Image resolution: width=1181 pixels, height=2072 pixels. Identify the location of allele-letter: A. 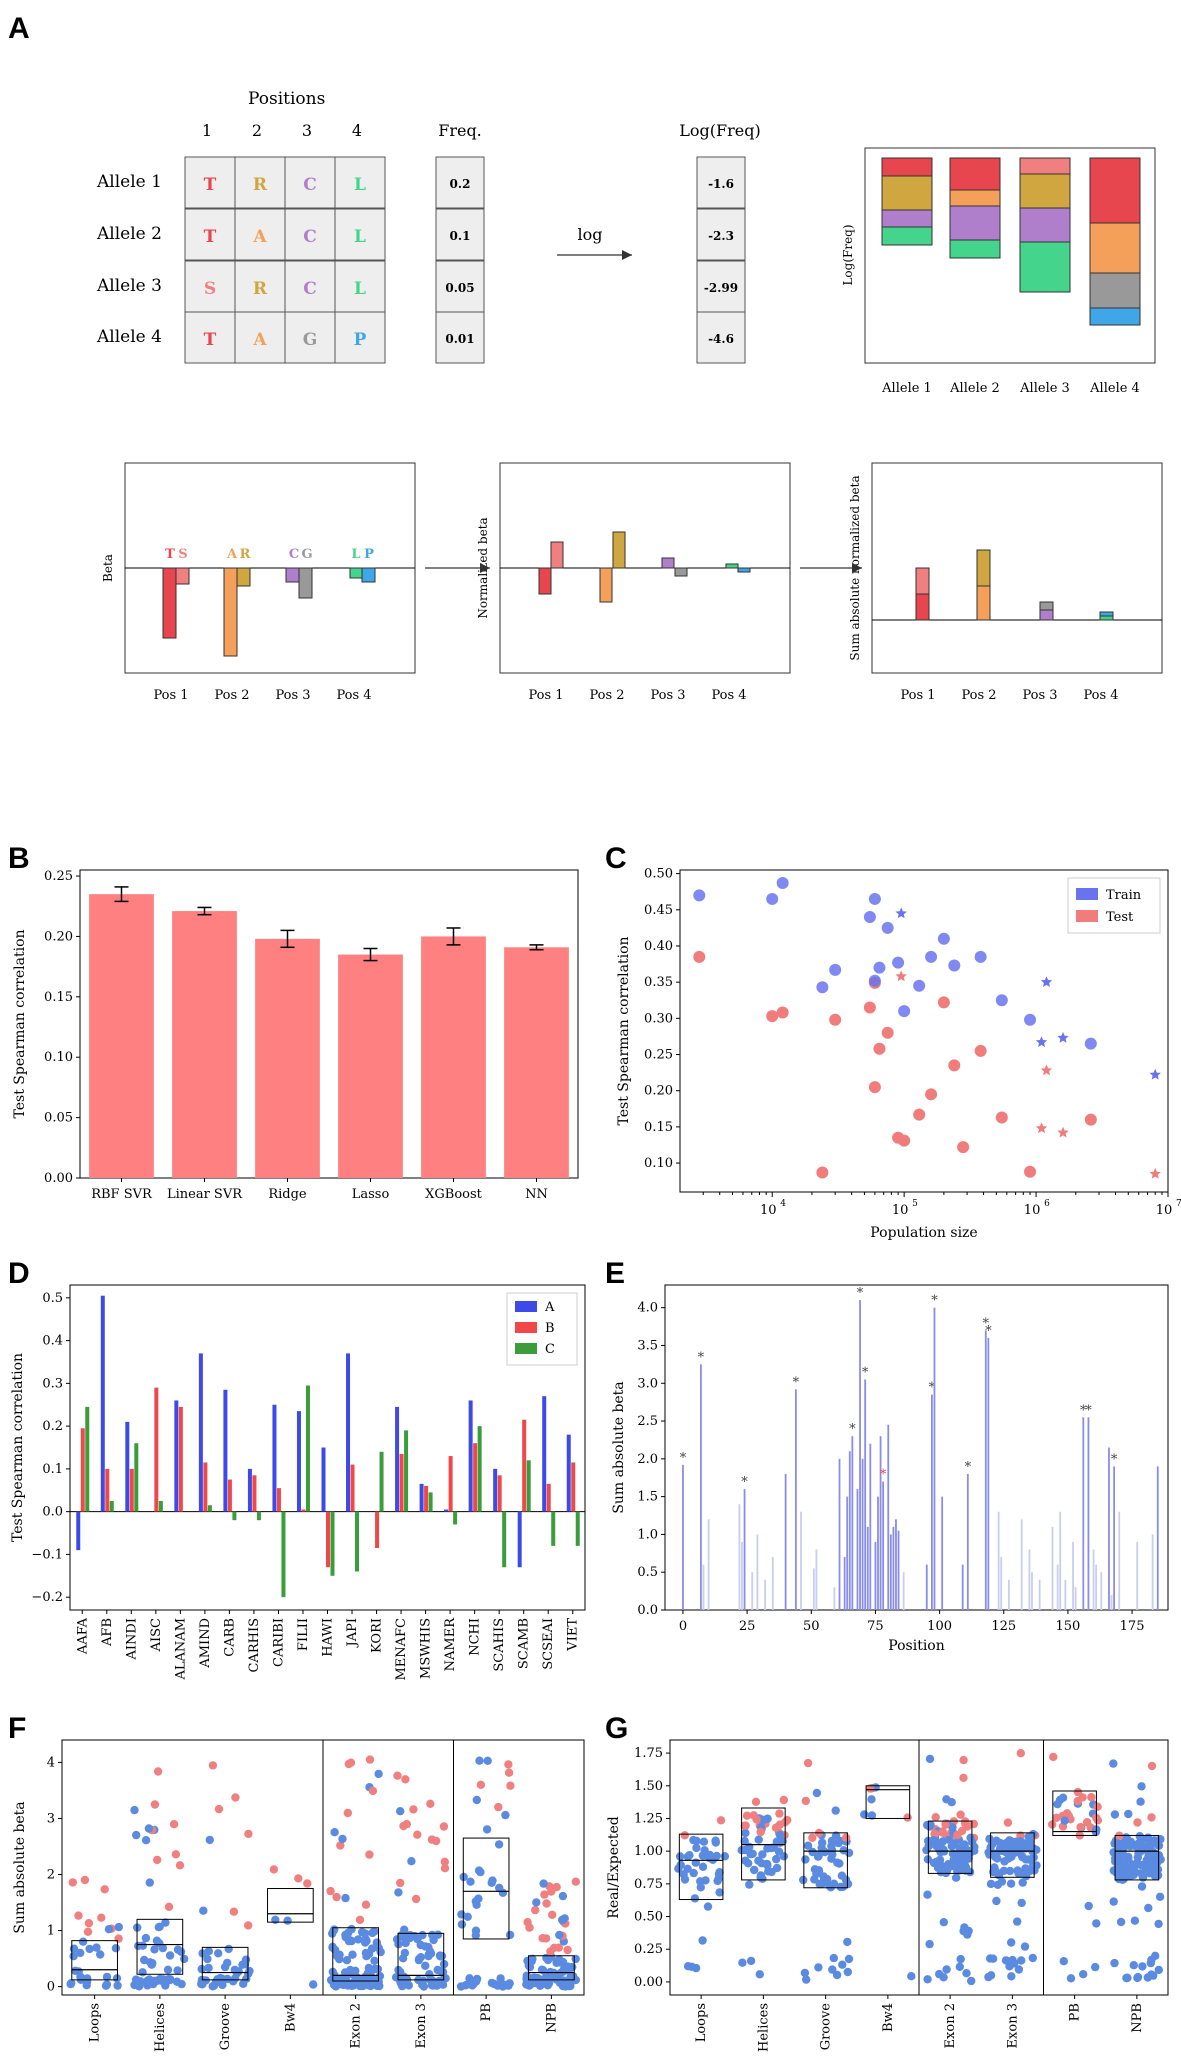
(259, 237).